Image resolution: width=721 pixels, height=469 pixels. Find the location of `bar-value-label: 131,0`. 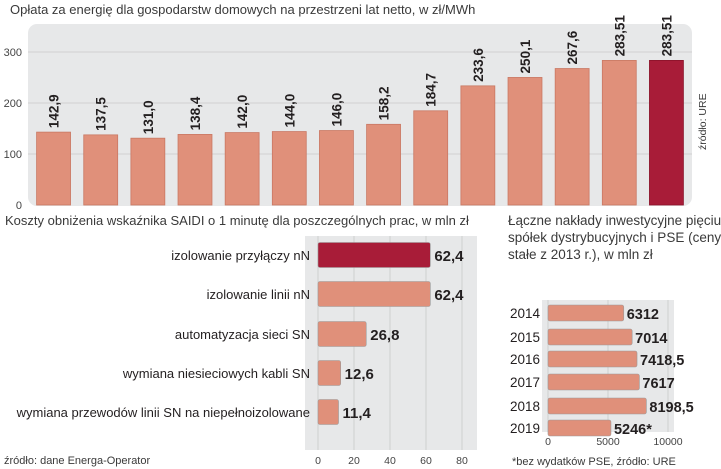

bar-value-label: 131,0 is located at coordinates (148, 117).